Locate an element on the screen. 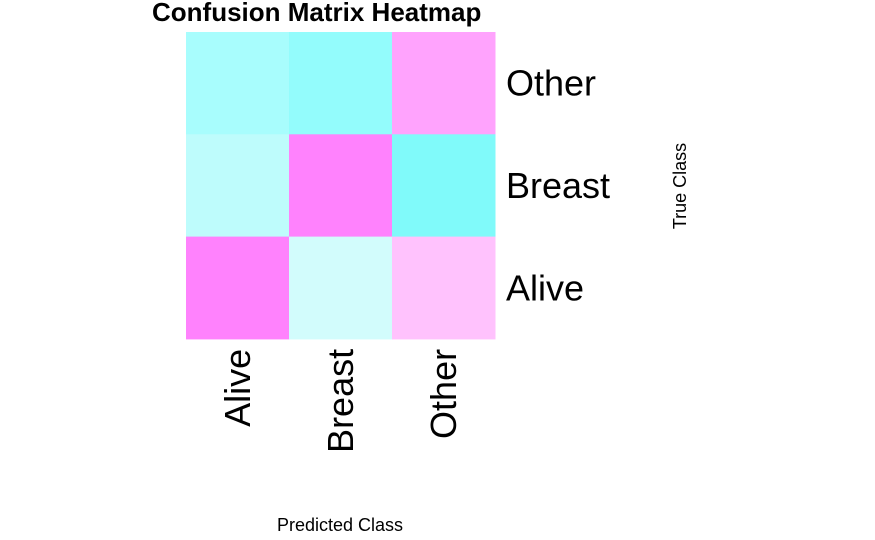 The height and width of the screenshot is (540, 875). column-label-alive: Alive is located at coordinates (237, 388).